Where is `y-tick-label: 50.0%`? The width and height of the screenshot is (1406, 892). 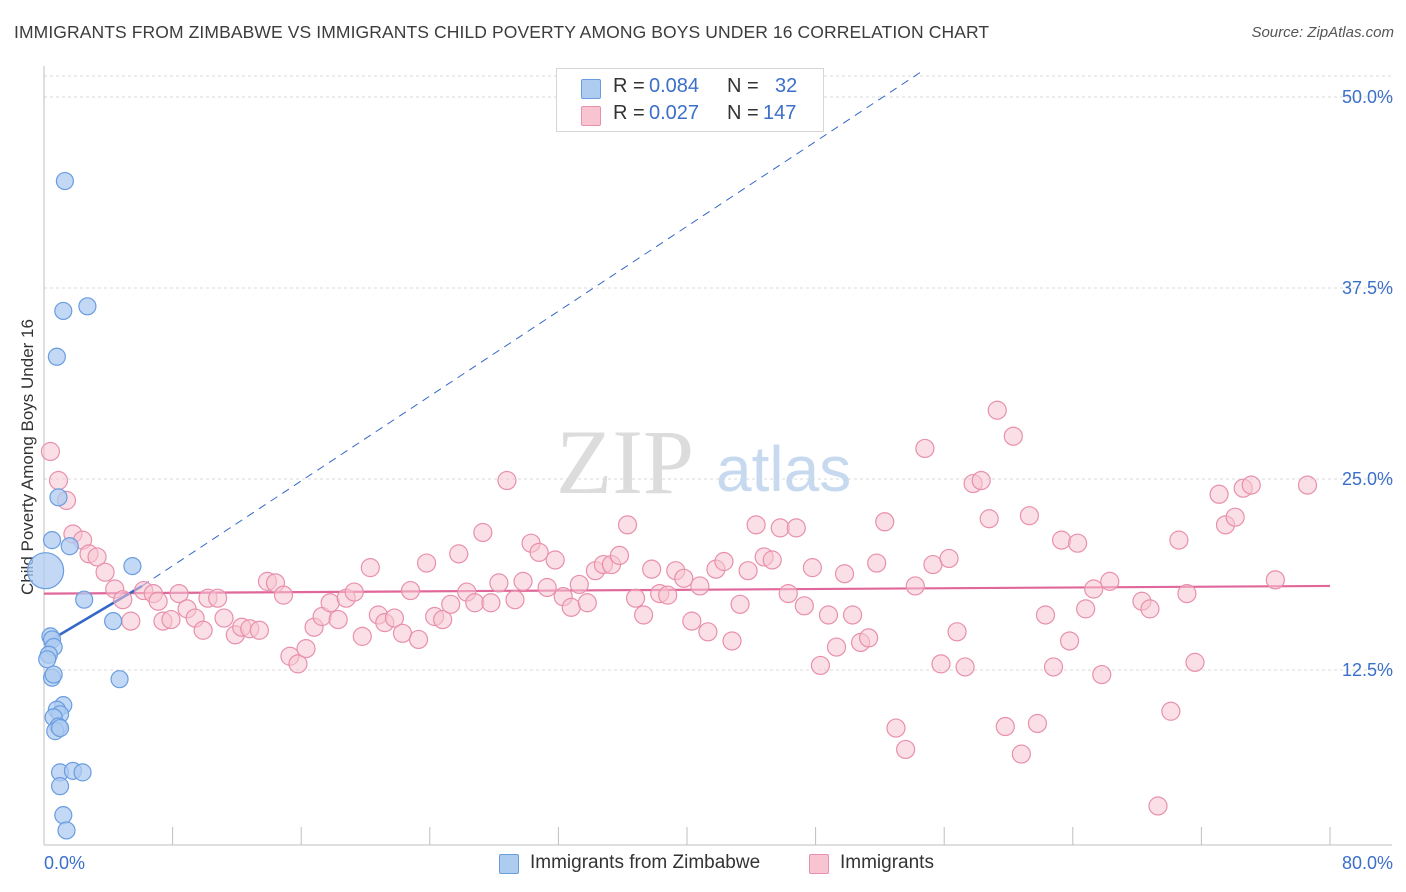 y-tick-label: 50.0% is located at coordinates (1367, 97).